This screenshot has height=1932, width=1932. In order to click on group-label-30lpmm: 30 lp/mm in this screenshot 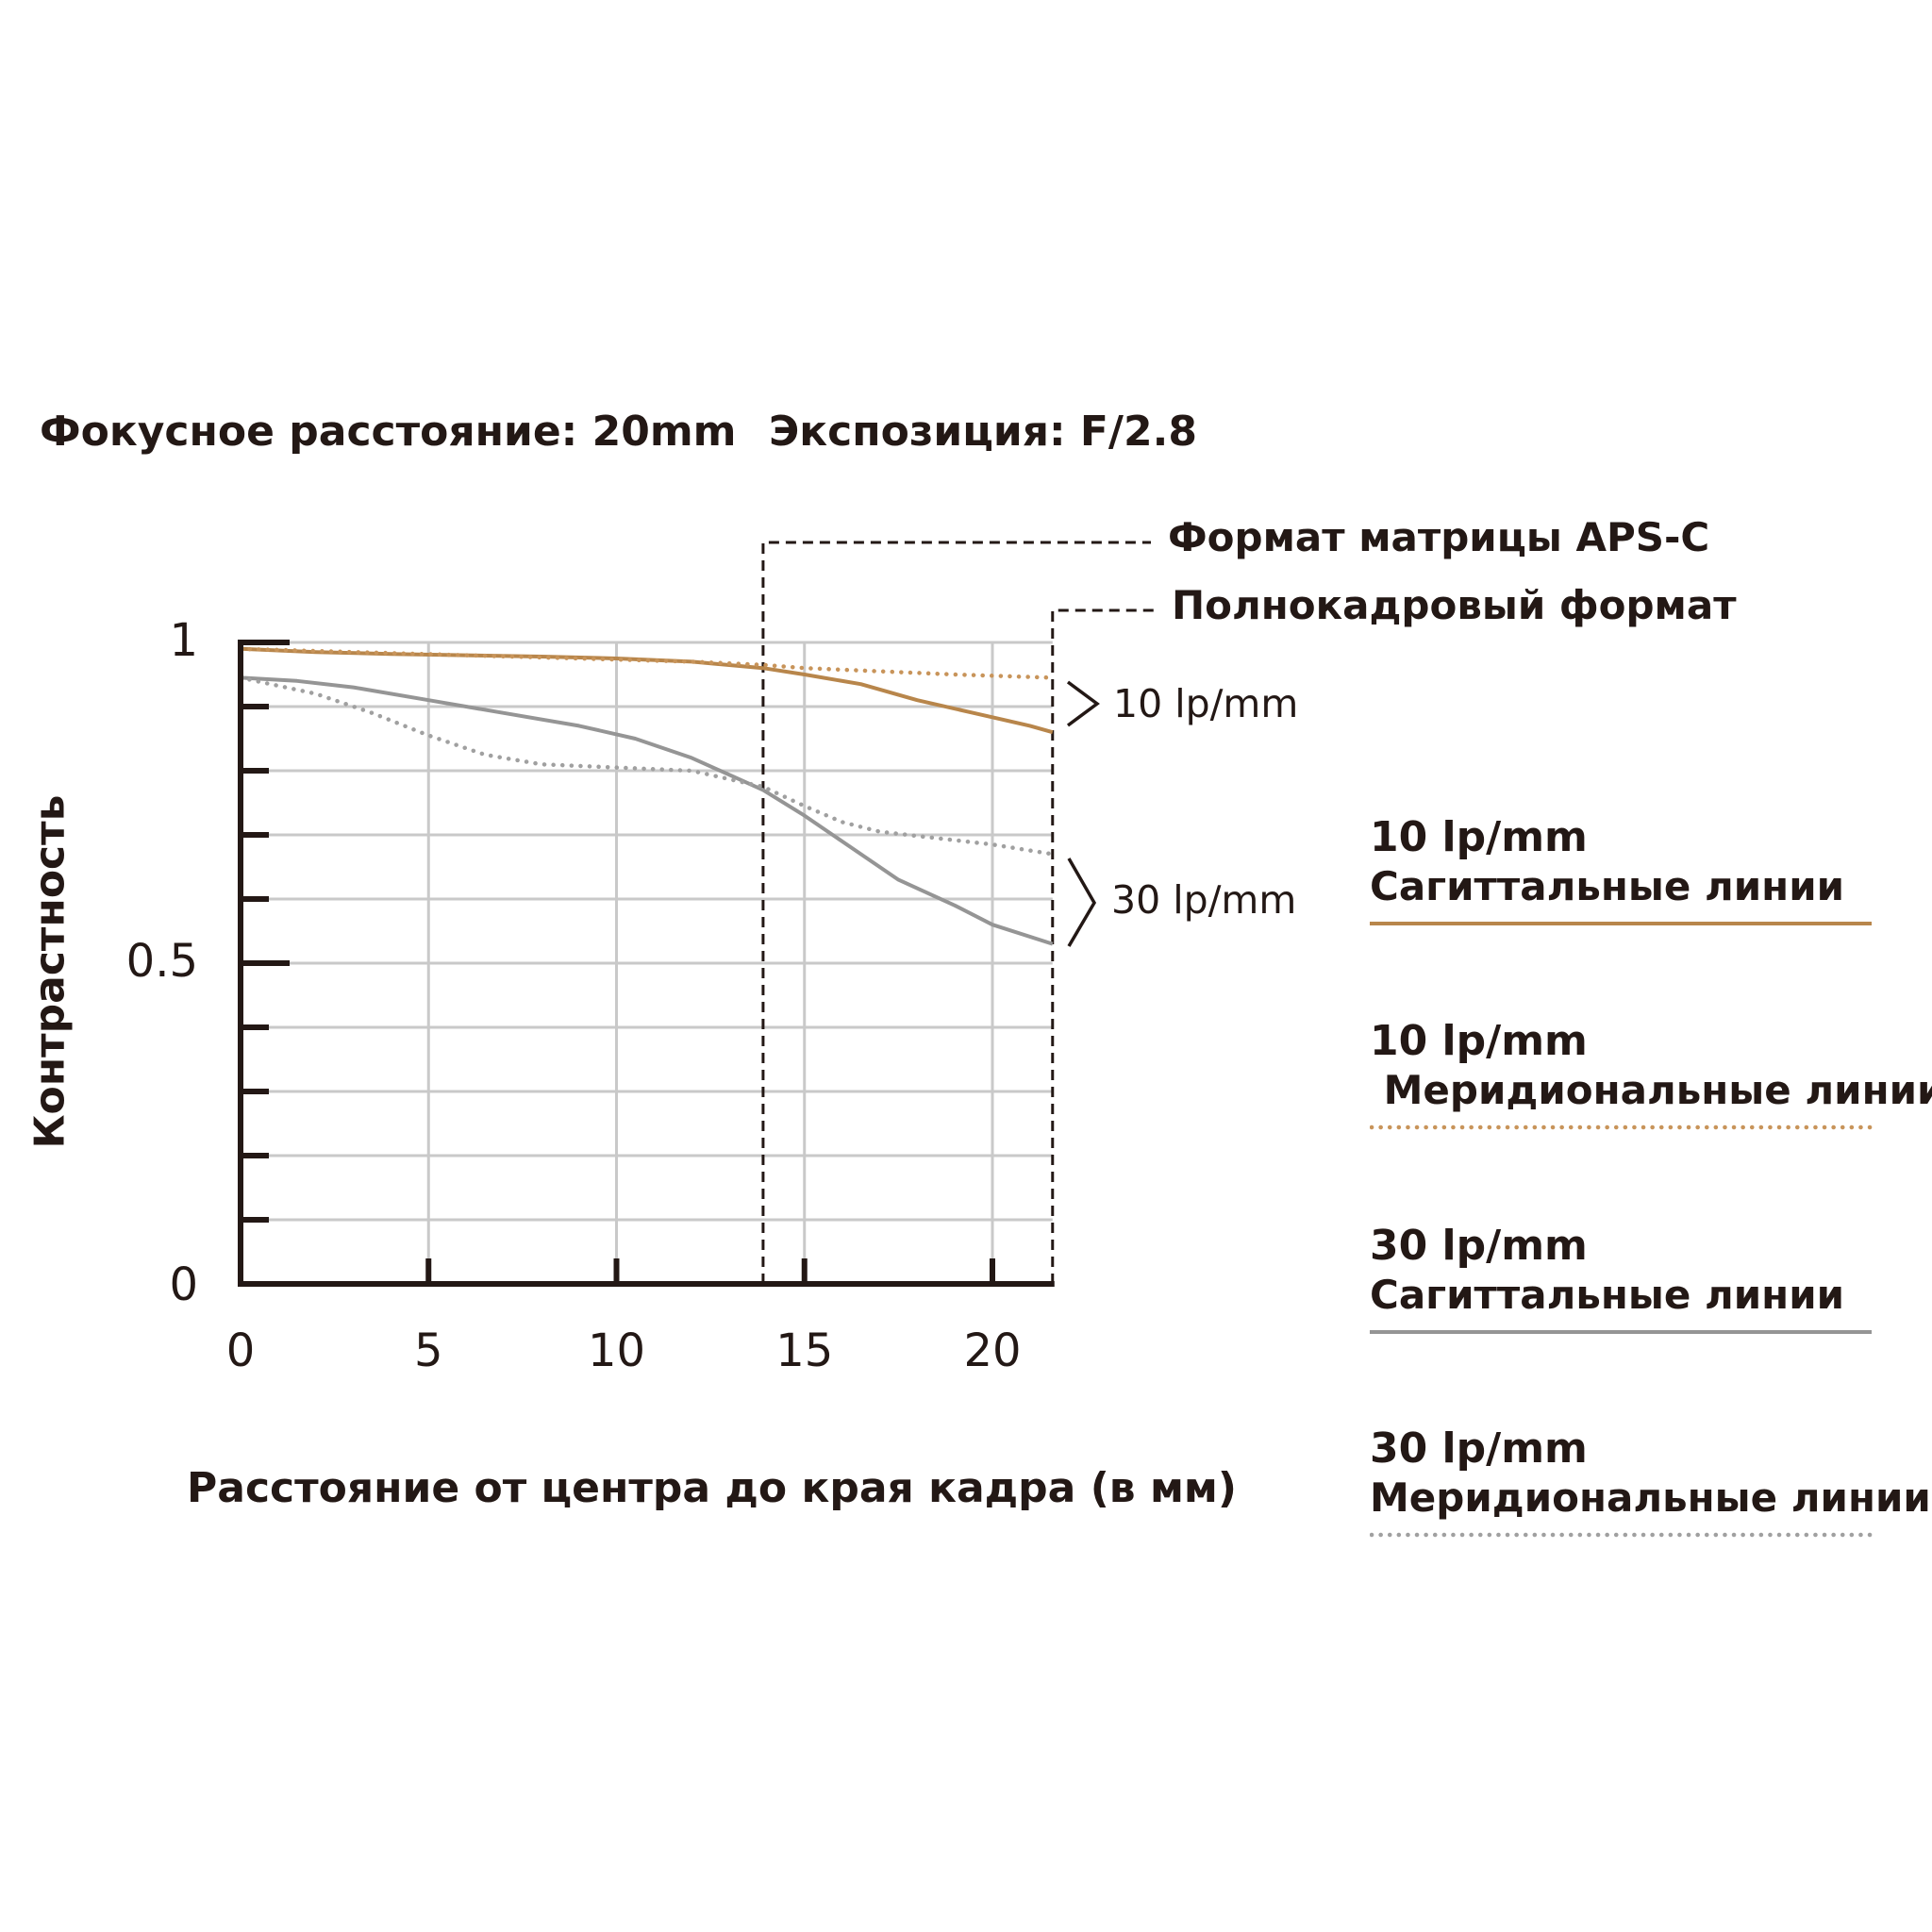, I will do `click(1204, 900)`.